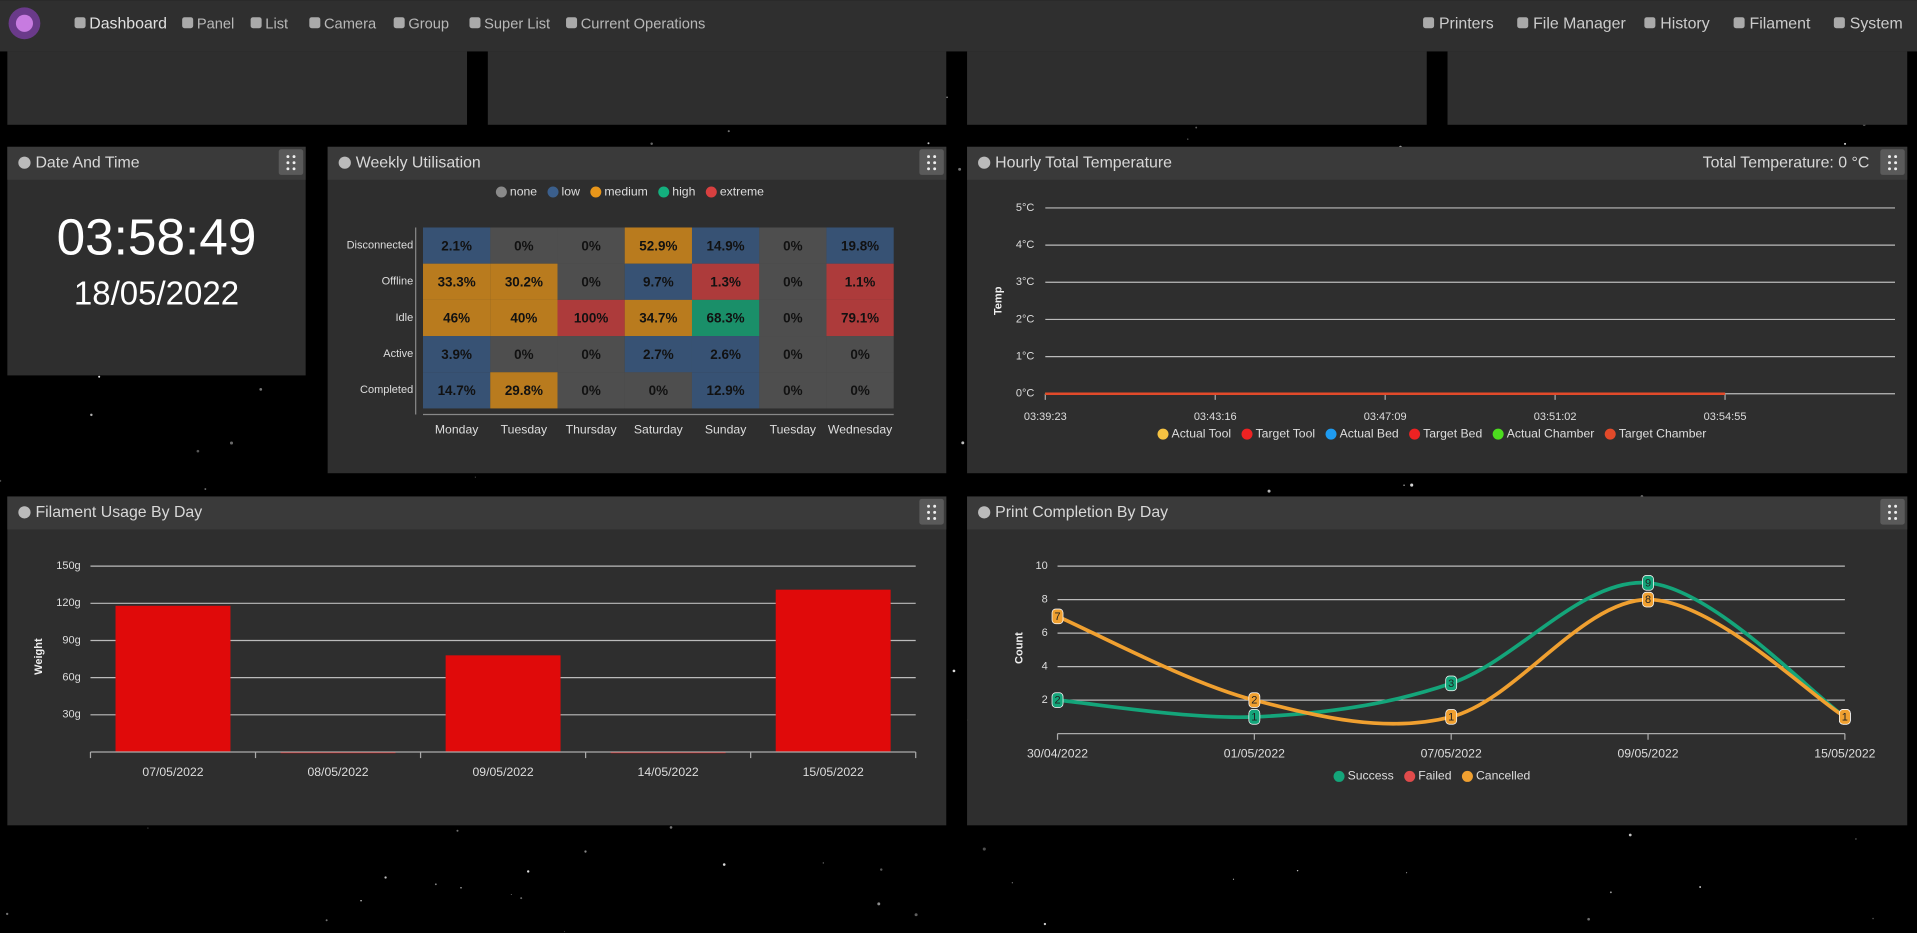 The width and height of the screenshot is (1917, 933). I want to click on y-tick-label: 1°C, so click(1025, 356).